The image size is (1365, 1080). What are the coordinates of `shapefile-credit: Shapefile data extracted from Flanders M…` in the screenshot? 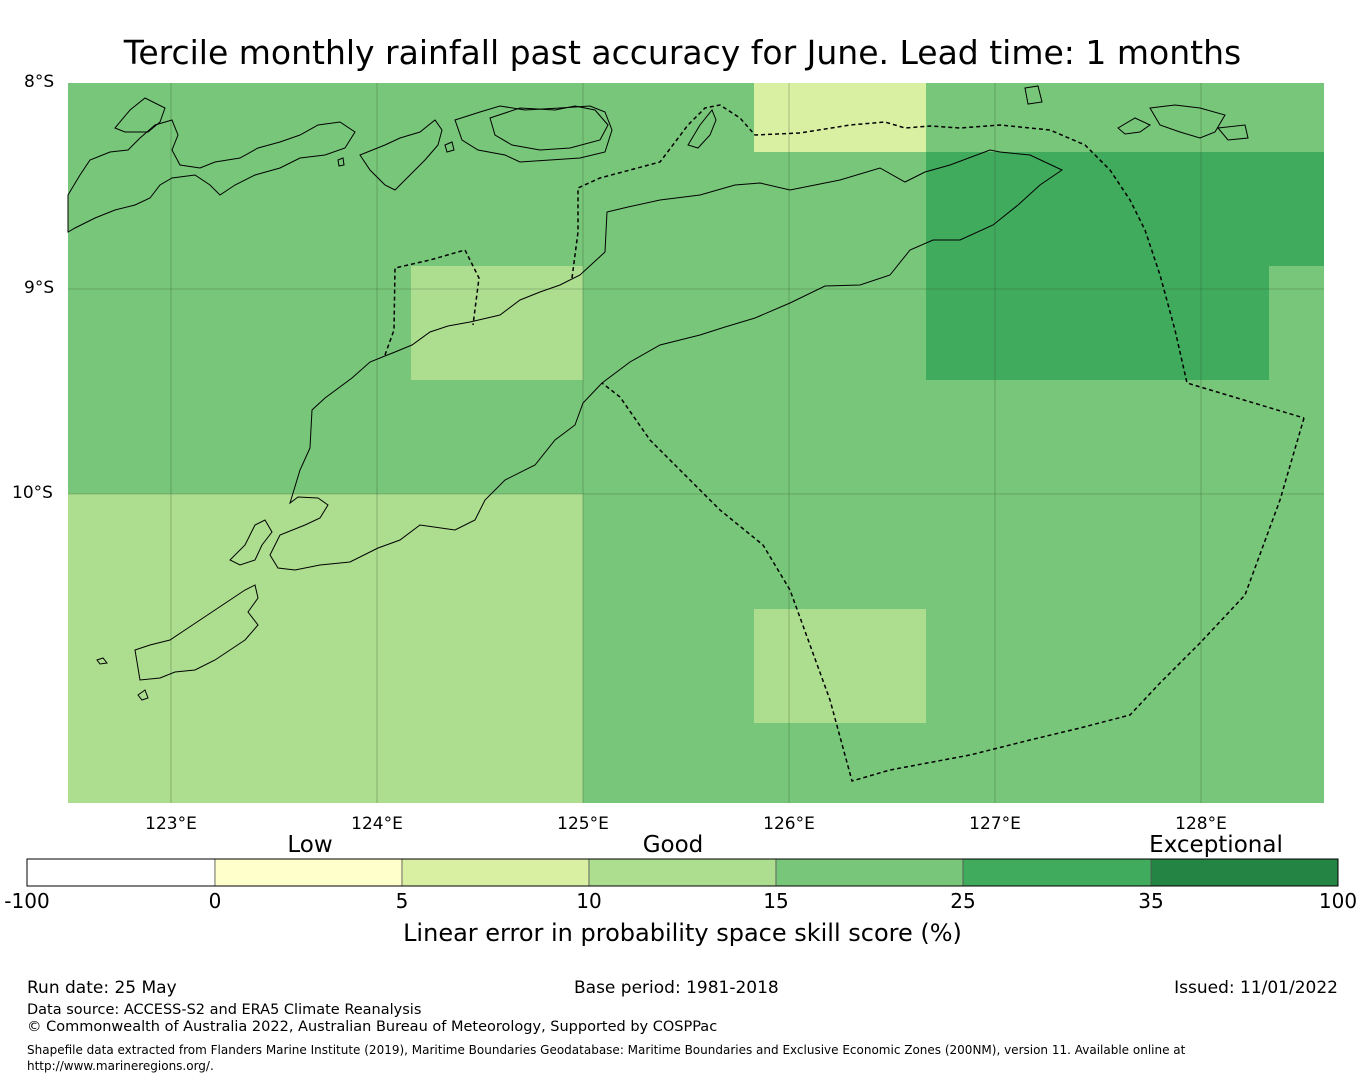 It's located at (606, 1050).